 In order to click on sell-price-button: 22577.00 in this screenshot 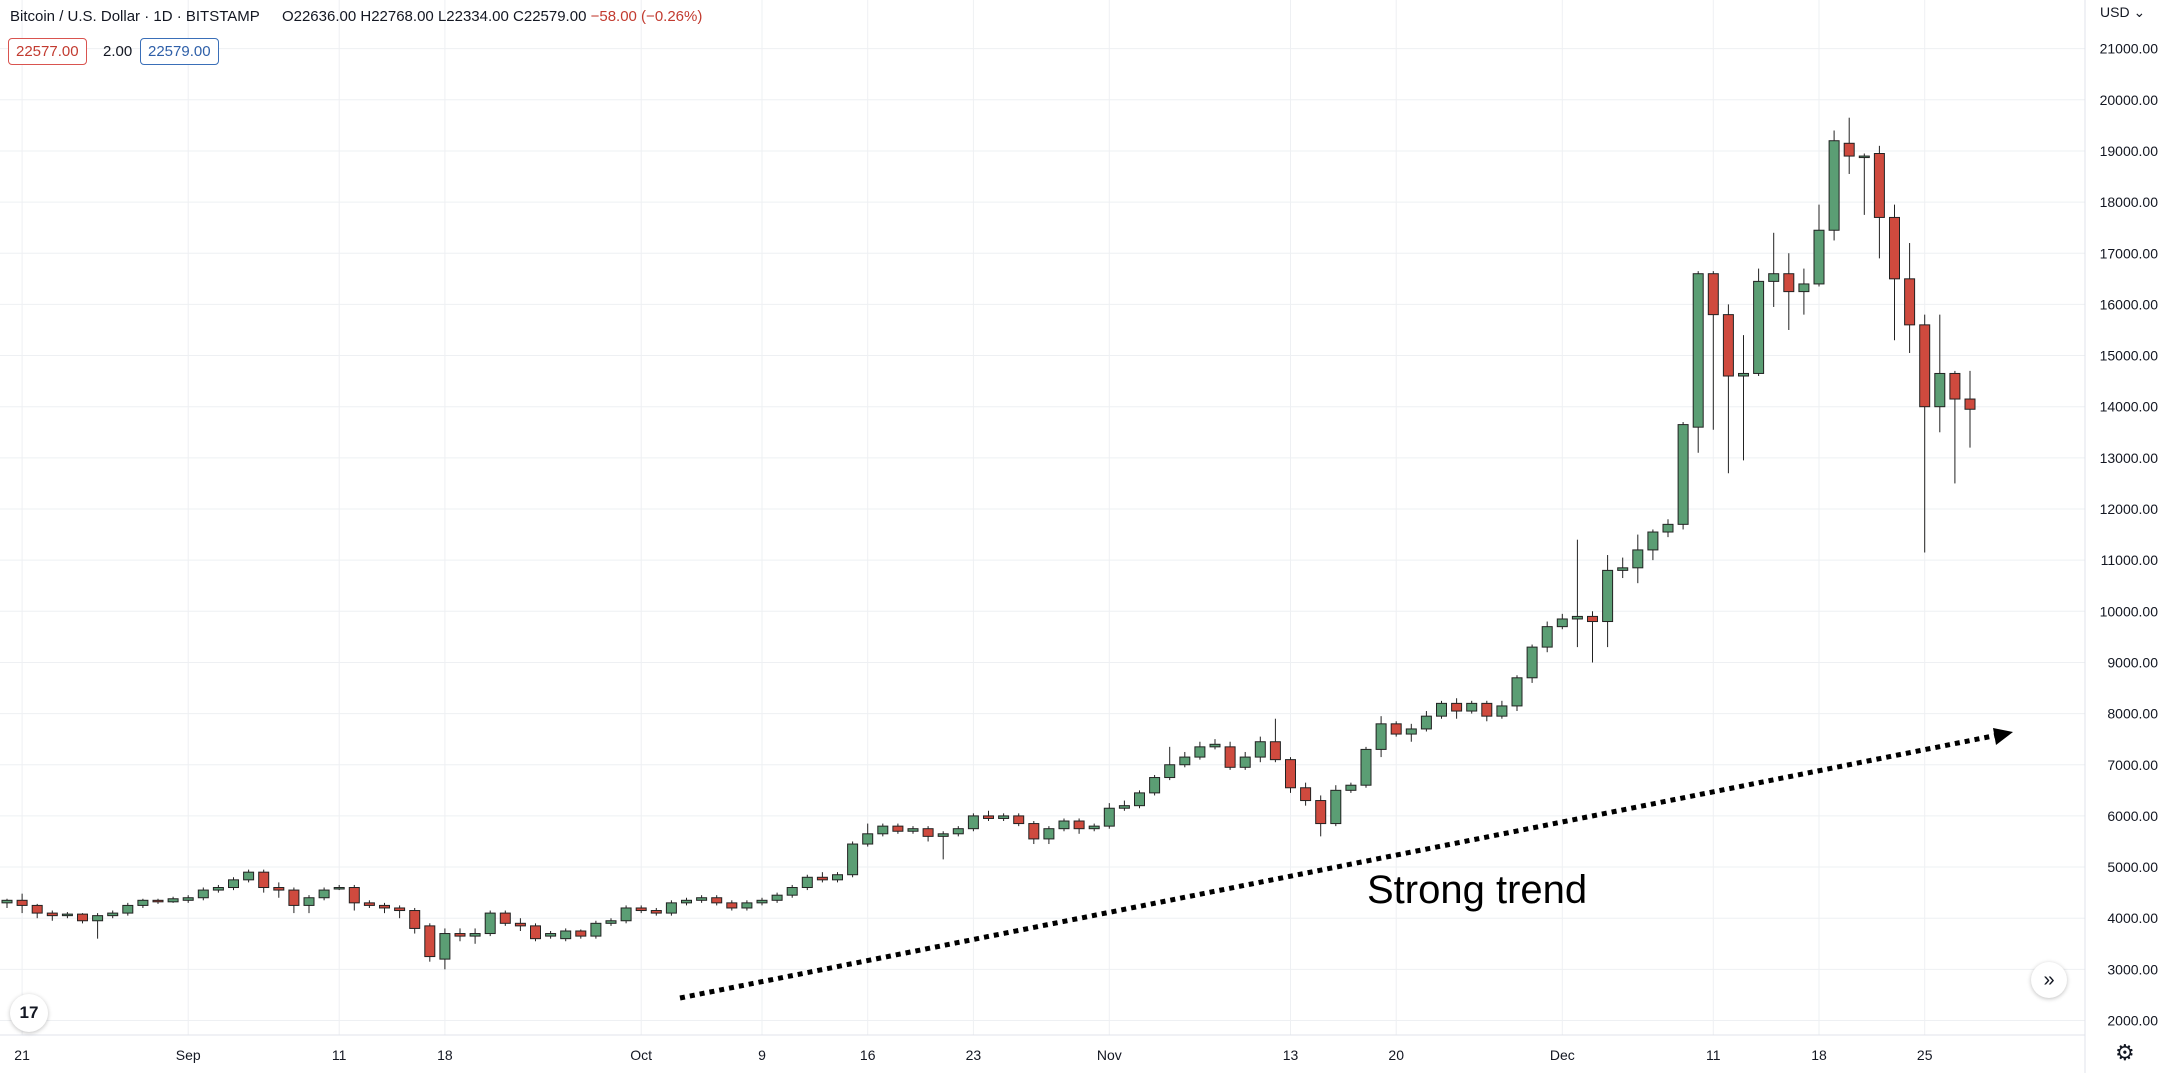, I will do `click(47, 51)`.